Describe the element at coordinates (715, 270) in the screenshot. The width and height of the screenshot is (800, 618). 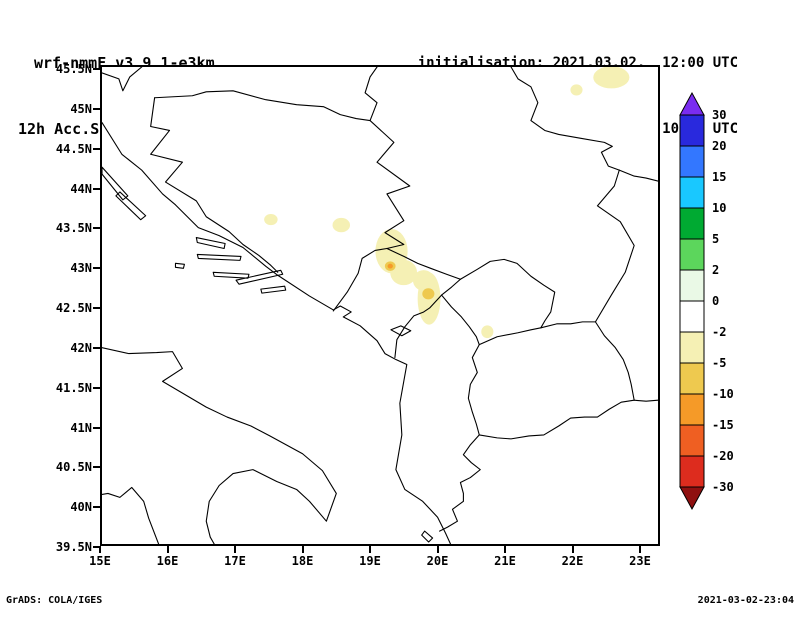
I see `colorbar-tick-label: 2` at that location.